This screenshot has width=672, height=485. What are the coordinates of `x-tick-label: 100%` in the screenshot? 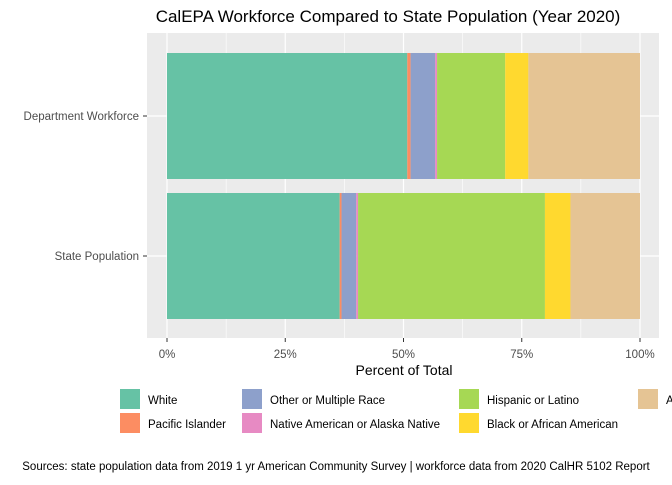 It's located at (639, 355).